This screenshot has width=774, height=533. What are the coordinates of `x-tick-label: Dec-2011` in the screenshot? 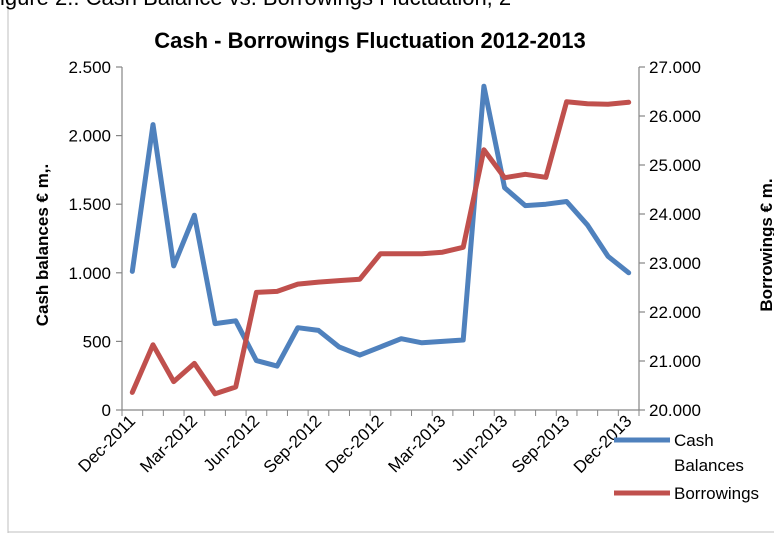 It's located at (107, 443).